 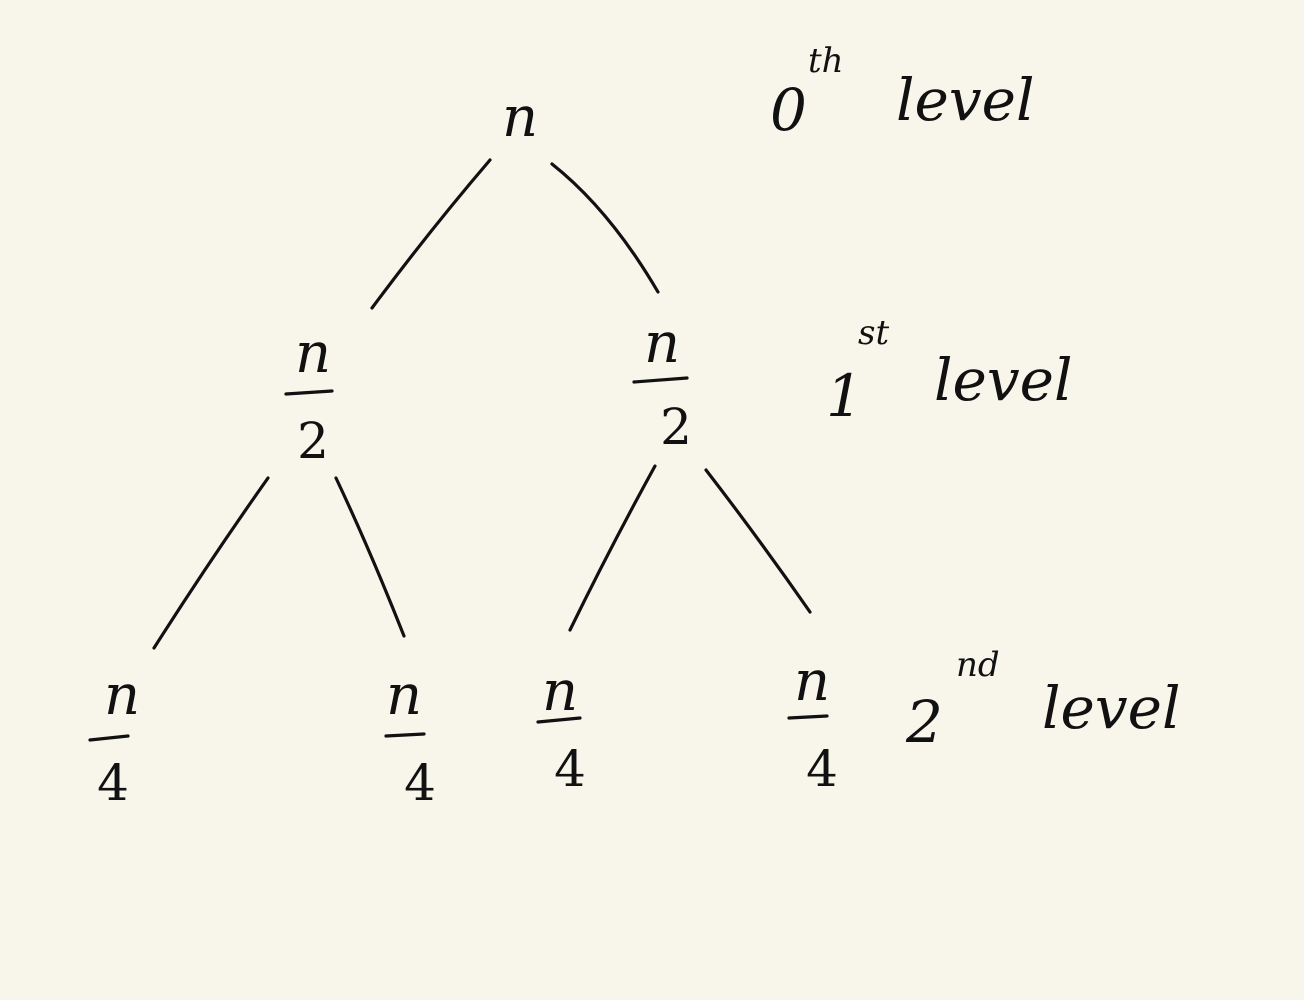 I want to click on level-1-suffix: st, so click(x=873, y=333).